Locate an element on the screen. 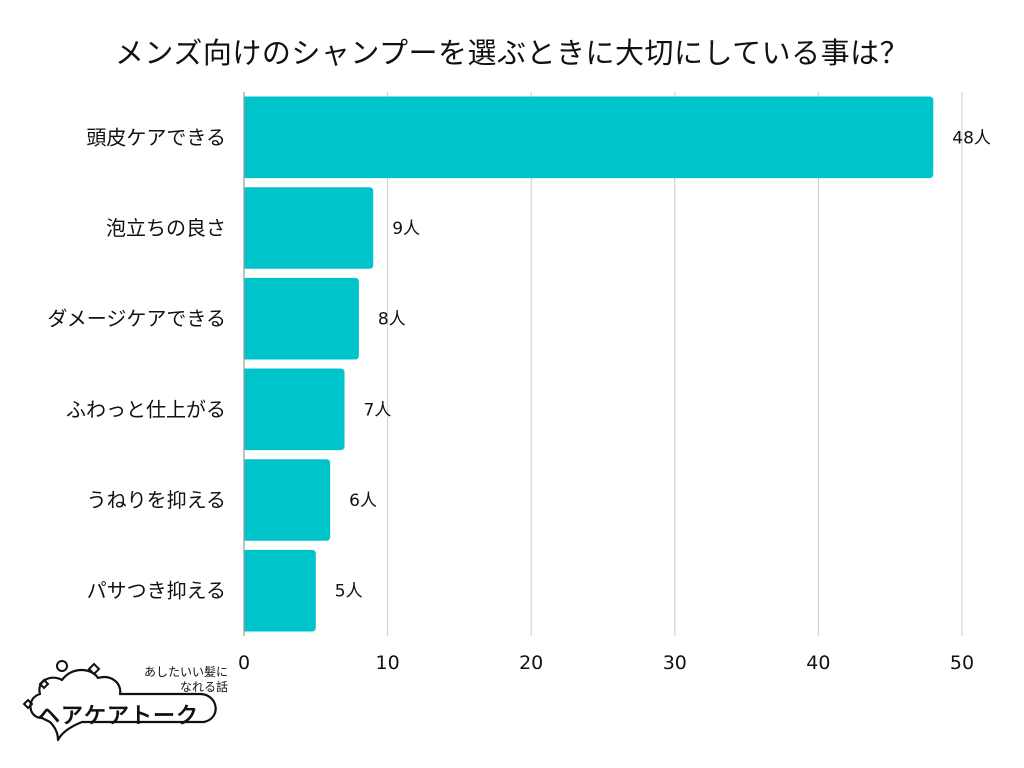 The width and height of the screenshot is (1024, 768). data-label: 8人 is located at coordinates (392, 320).